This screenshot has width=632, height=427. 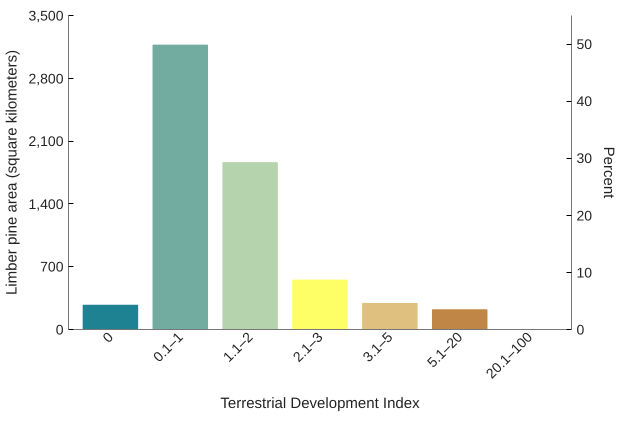 I want to click on y-tick-label: 700, so click(x=52, y=266).